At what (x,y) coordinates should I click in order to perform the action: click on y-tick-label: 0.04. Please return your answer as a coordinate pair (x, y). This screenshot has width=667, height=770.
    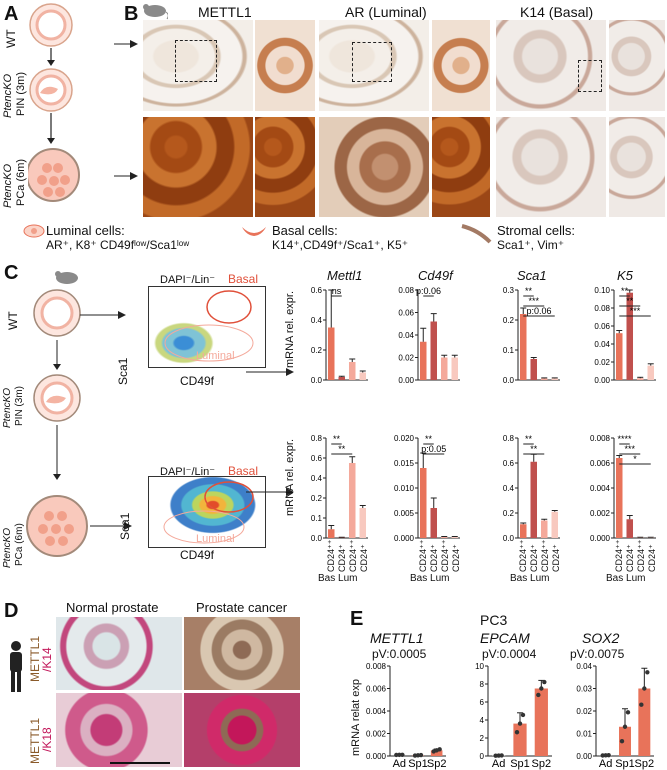
    Looking at the image, I should click on (406, 335).